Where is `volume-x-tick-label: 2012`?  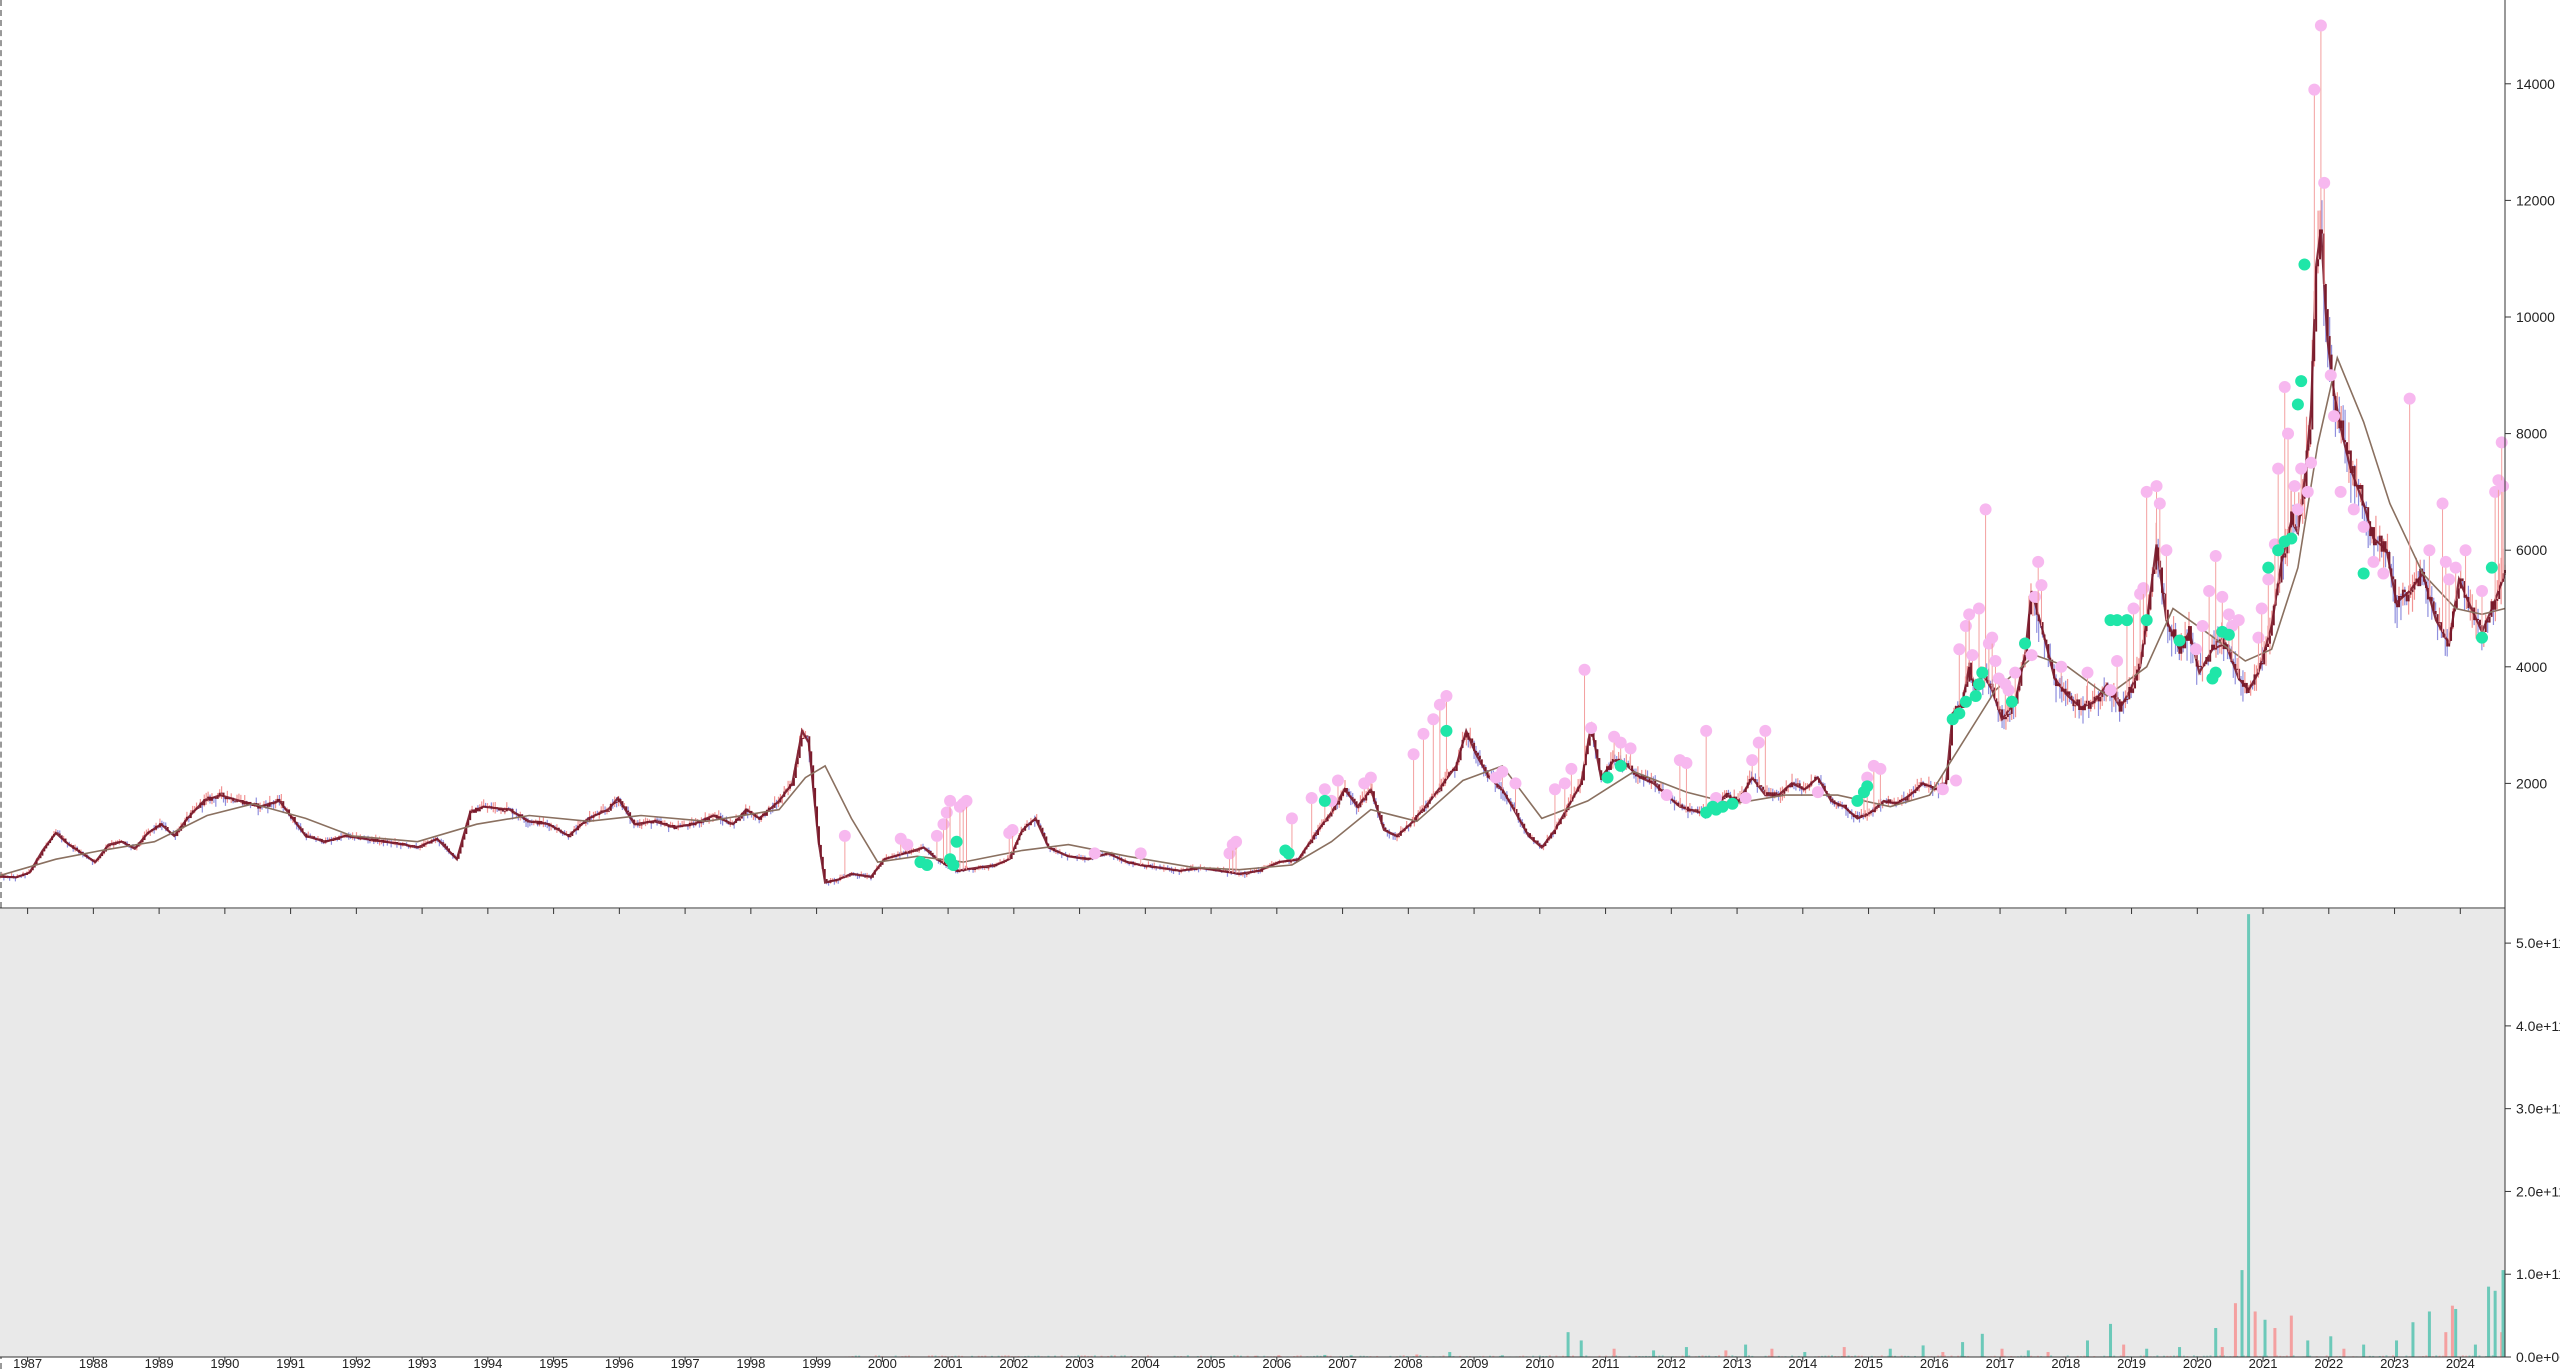 volume-x-tick-label: 2012 is located at coordinates (1671, 1362).